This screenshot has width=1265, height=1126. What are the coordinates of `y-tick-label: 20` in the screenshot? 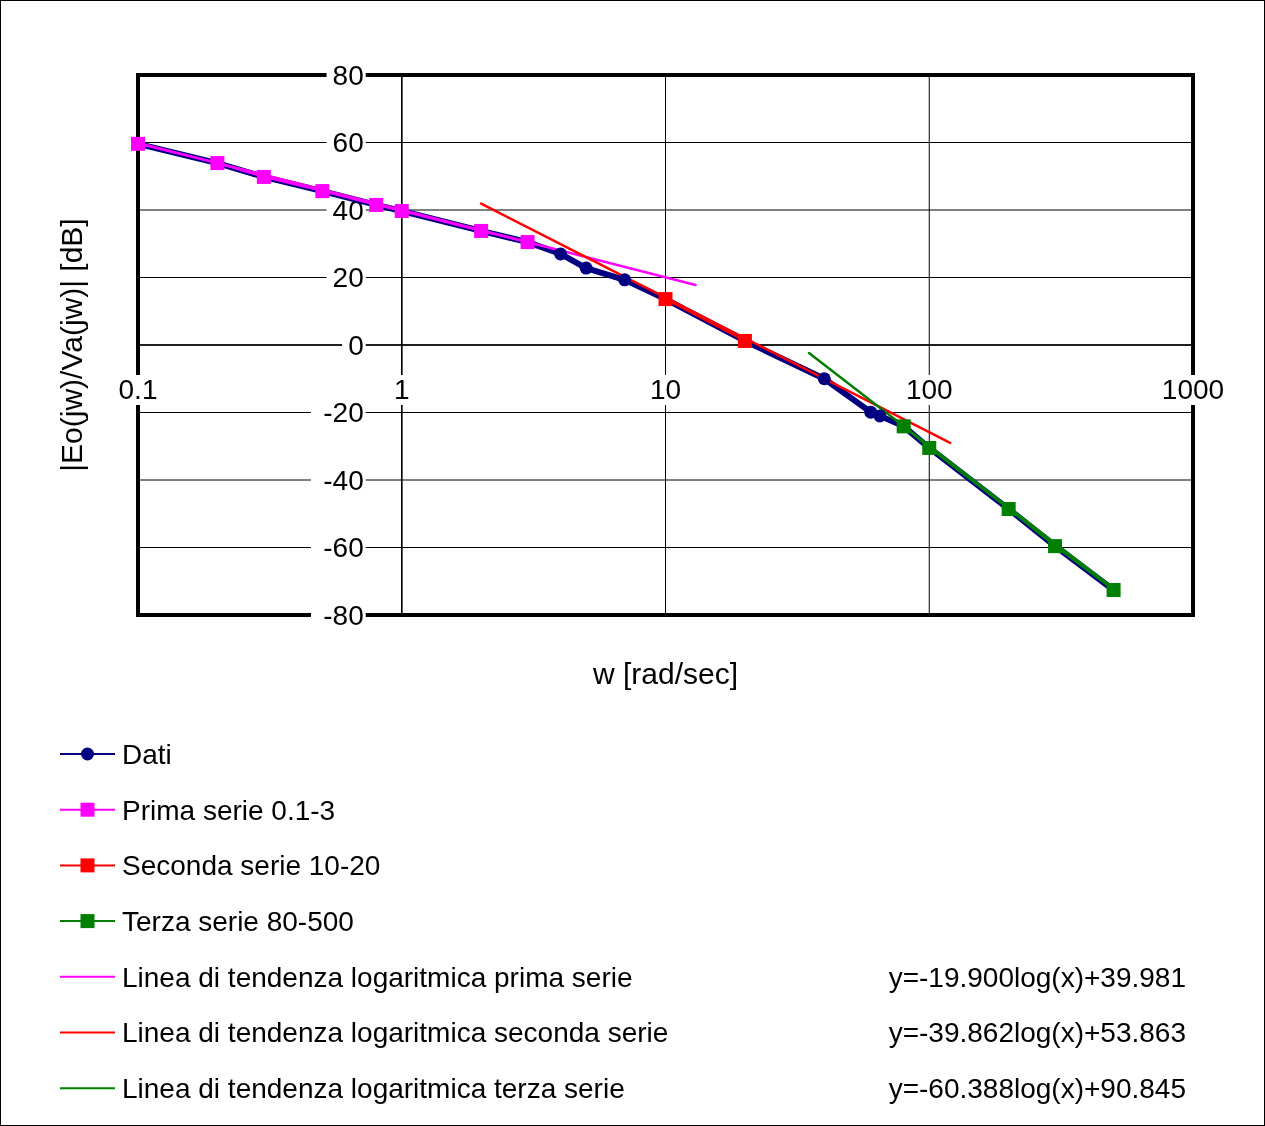 It's located at (348, 278).